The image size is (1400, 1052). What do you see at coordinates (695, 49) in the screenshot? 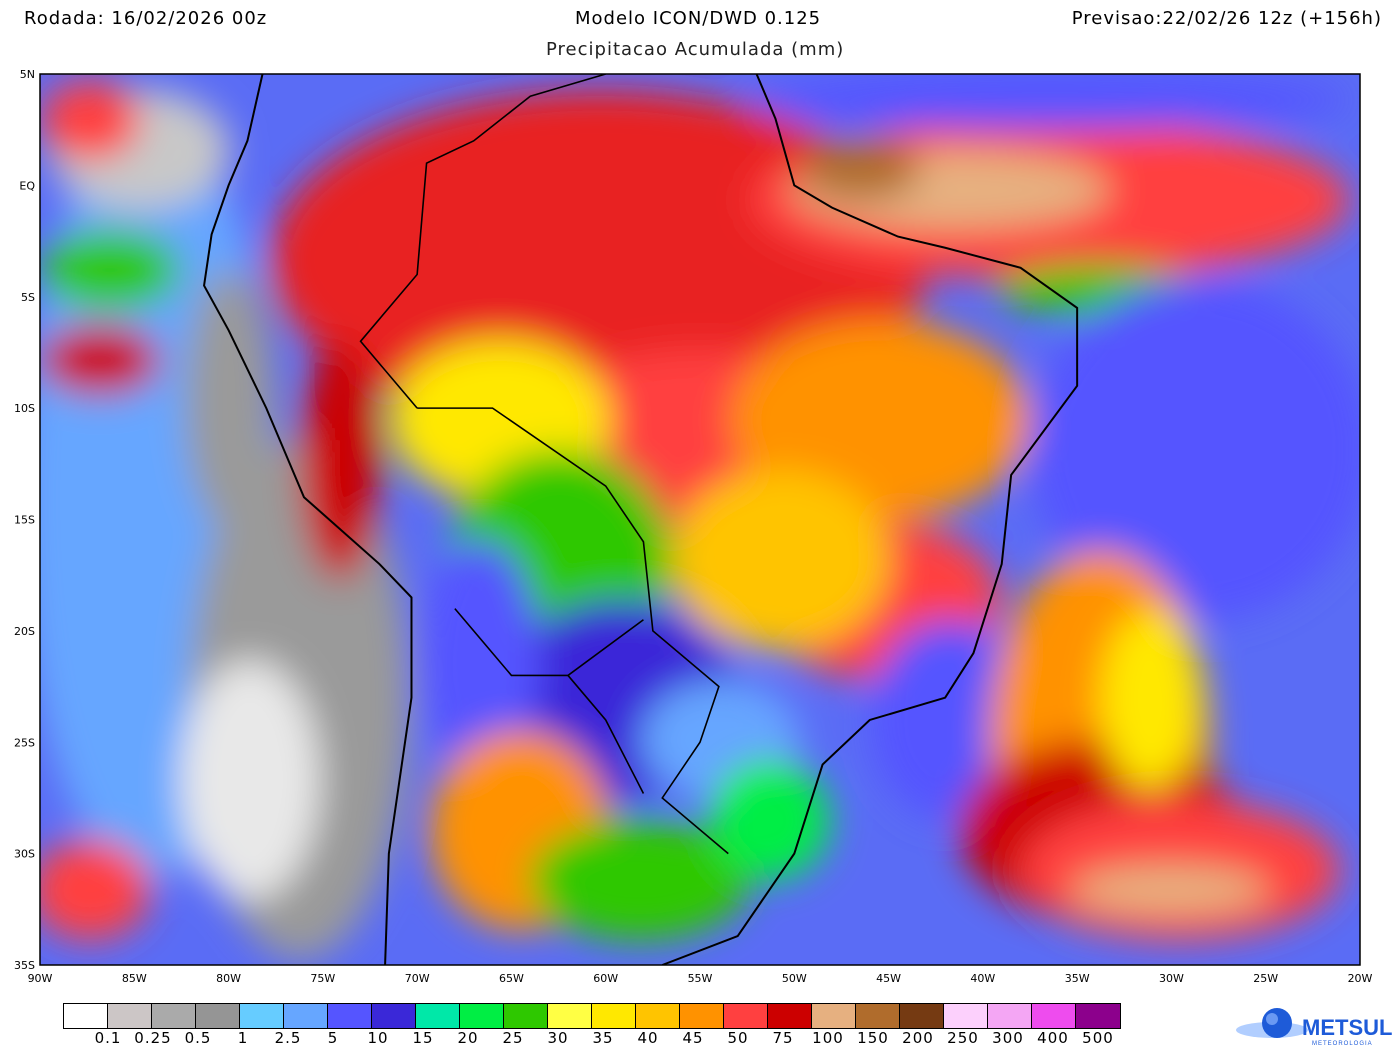
I see `map-subtitle: Precipitacao Acumulada (mm)` at bounding box center [695, 49].